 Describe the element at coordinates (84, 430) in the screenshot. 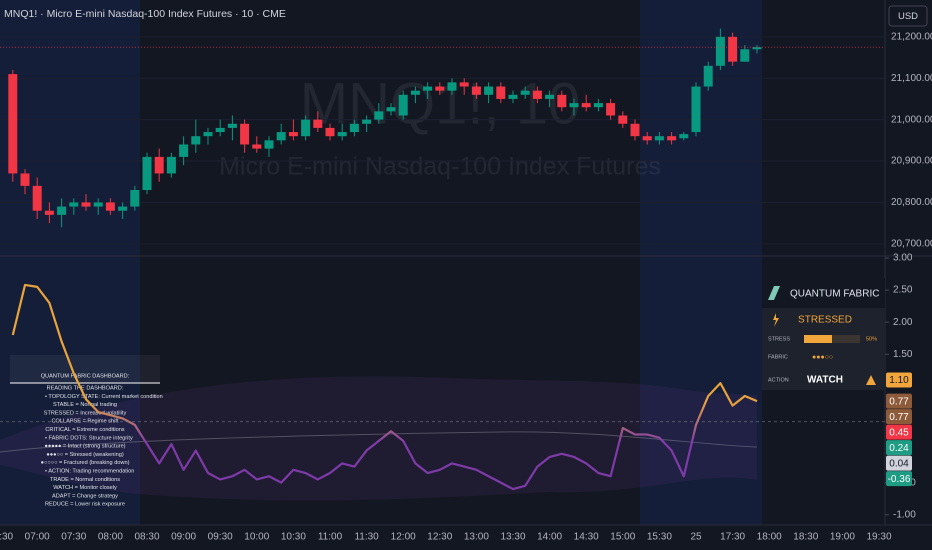

I see `dashboard-line: CRITICAL = Extreme conditions` at that location.